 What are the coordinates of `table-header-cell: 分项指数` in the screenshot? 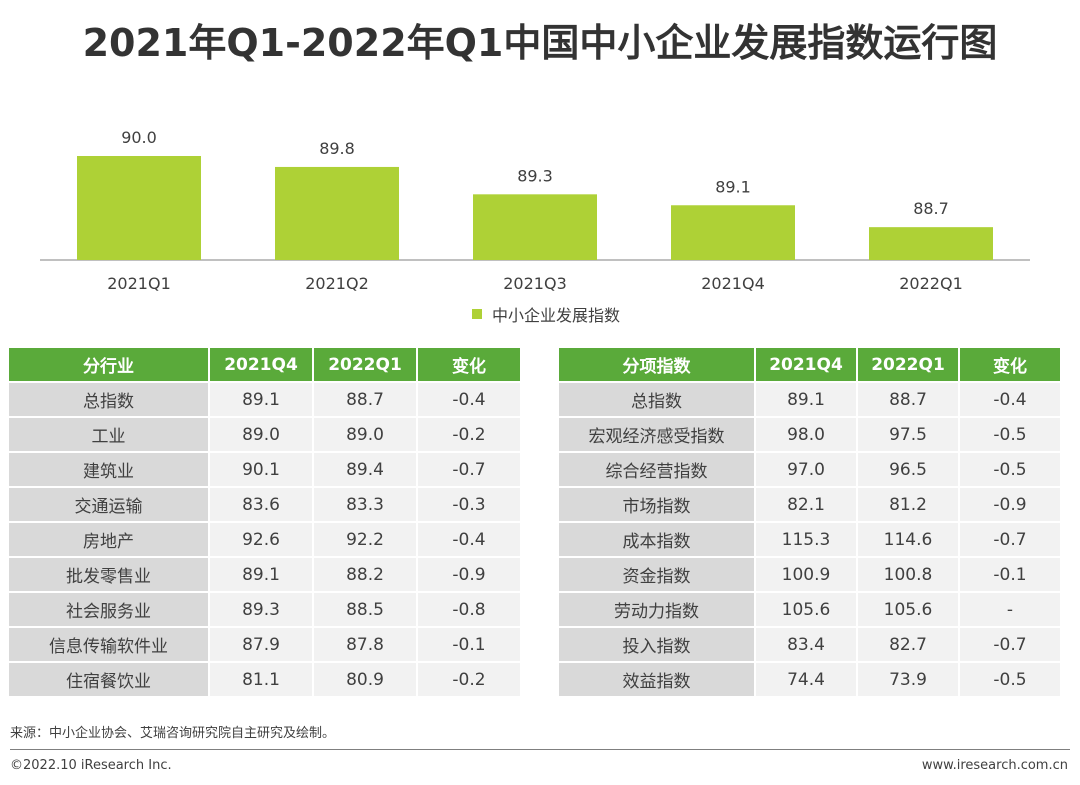 It's located at (656, 364).